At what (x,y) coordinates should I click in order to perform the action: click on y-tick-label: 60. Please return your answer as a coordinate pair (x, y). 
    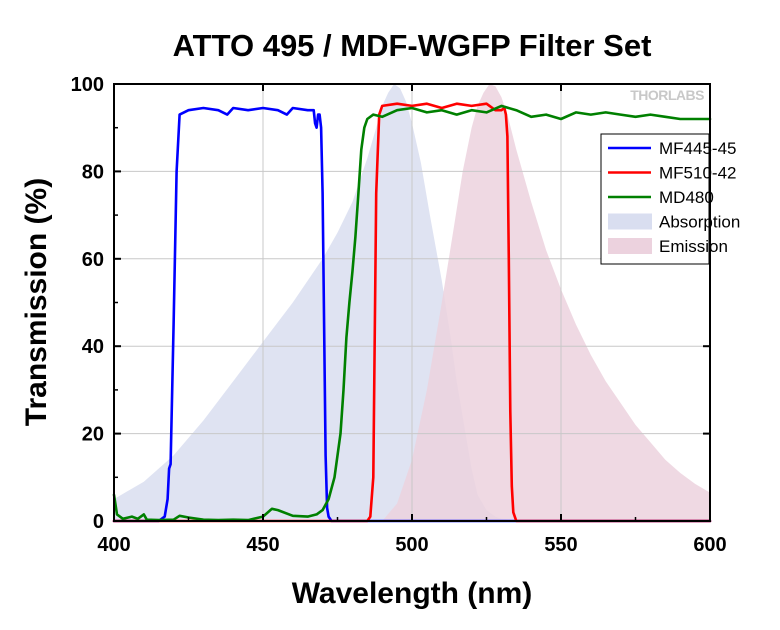
    Looking at the image, I should click on (93, 260).